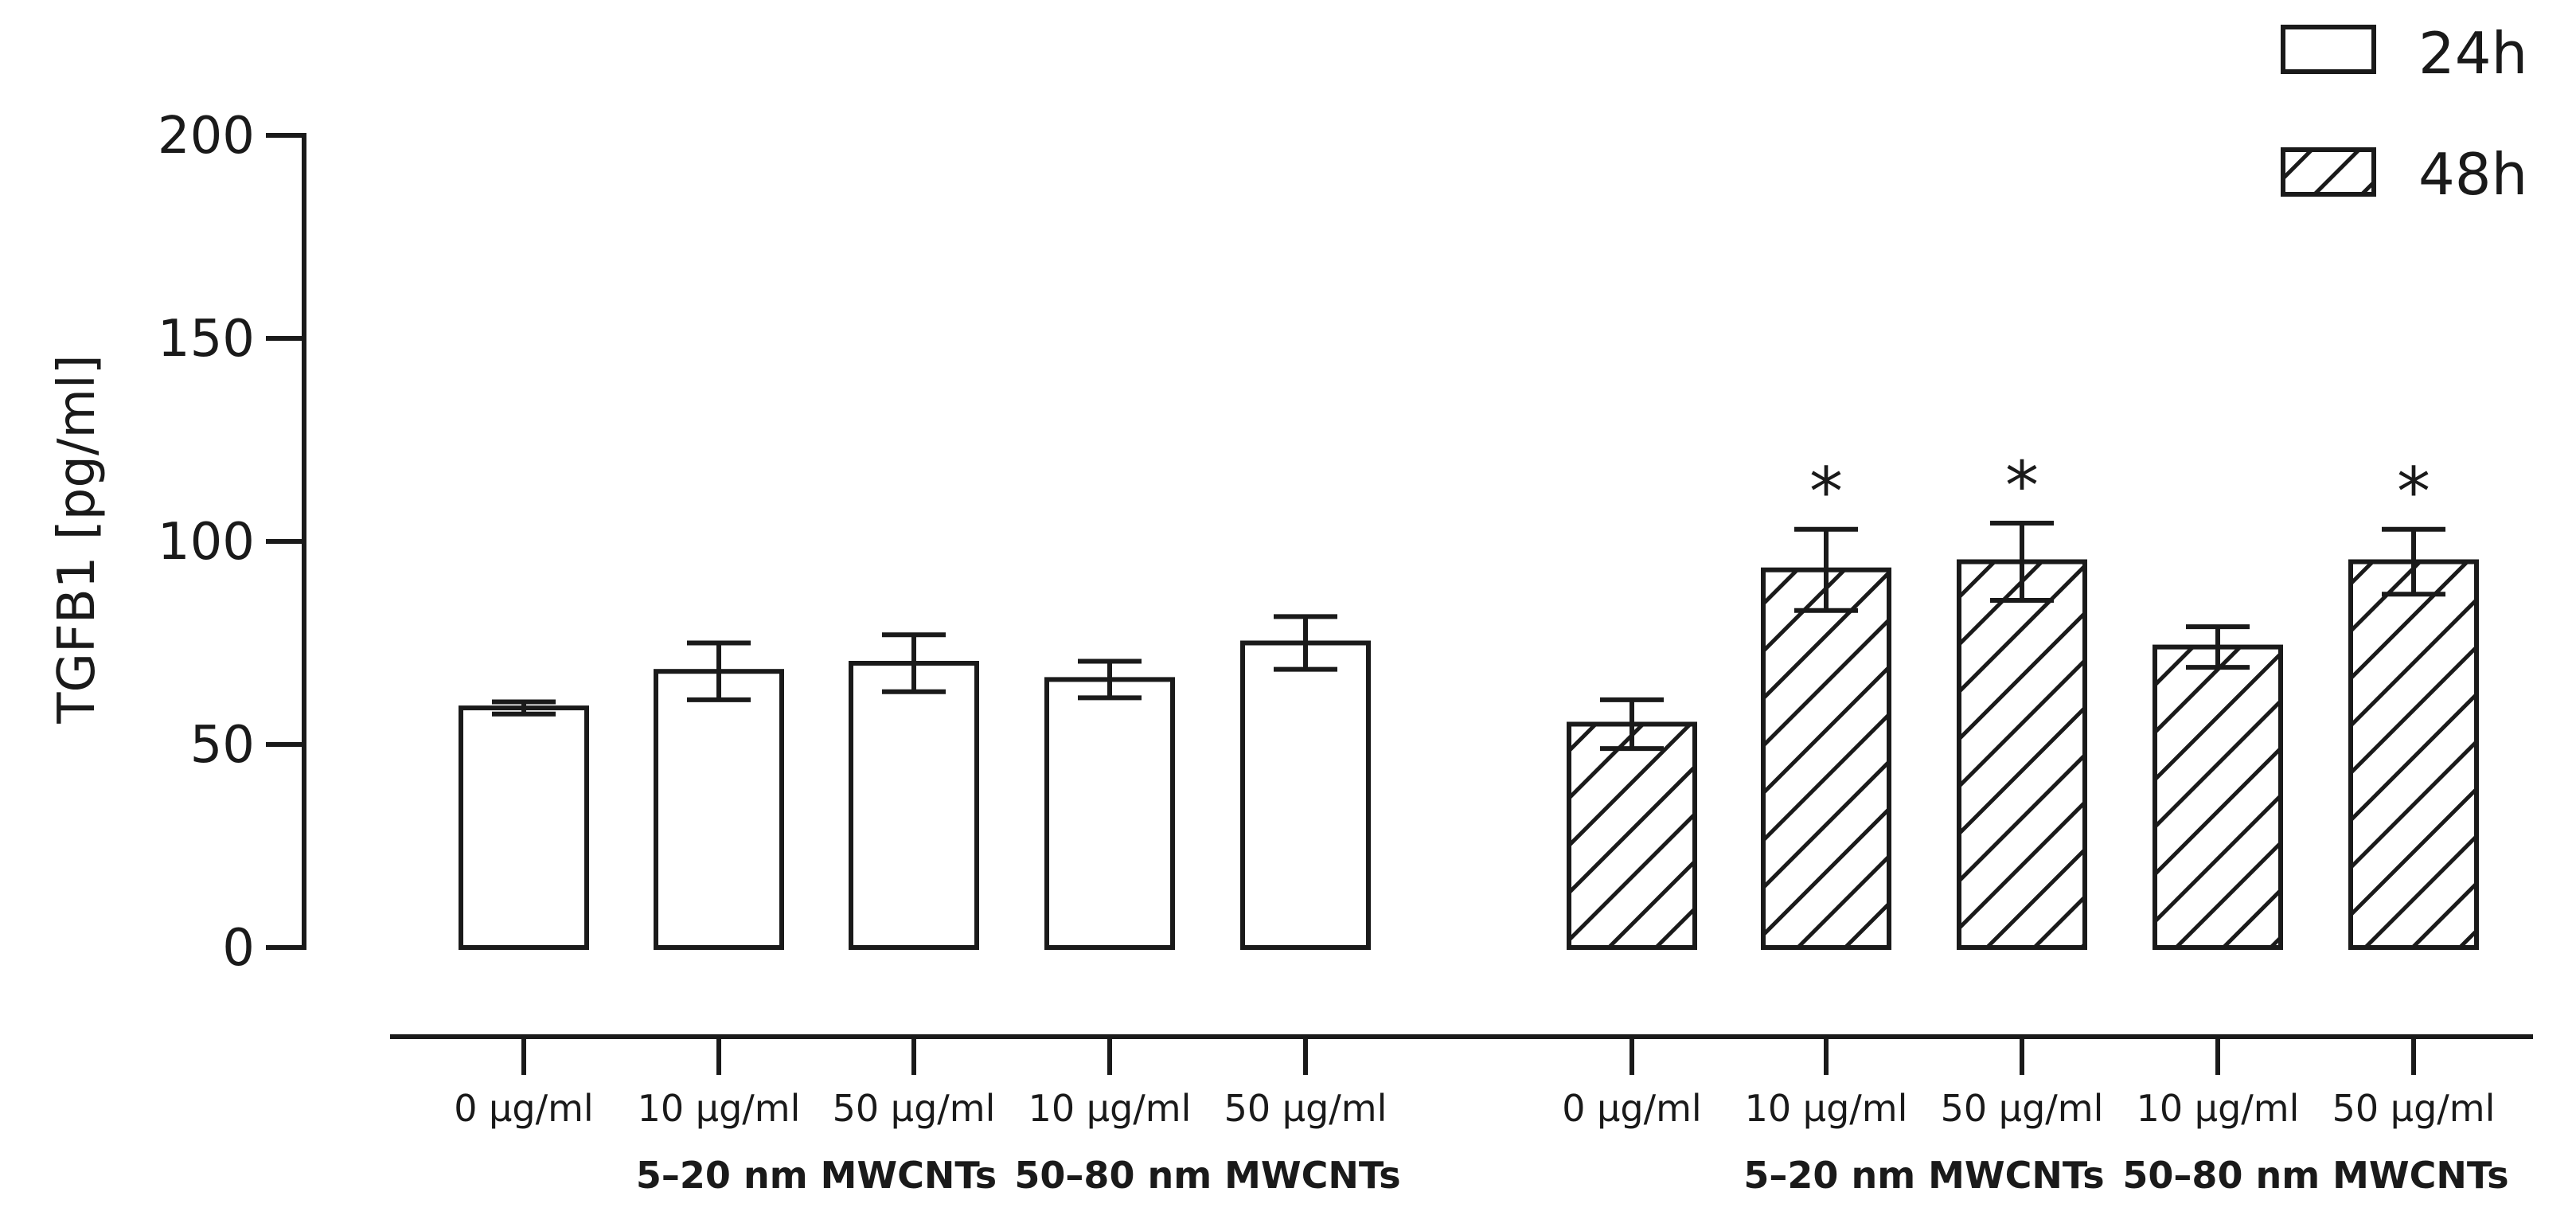 Image resolution: width=2576 pixels, height=1223 pixels. What do you see at coordinates (206, 542) in the screenshot?
I see `y-tick-label: 100` at bounding box center [206, 542].